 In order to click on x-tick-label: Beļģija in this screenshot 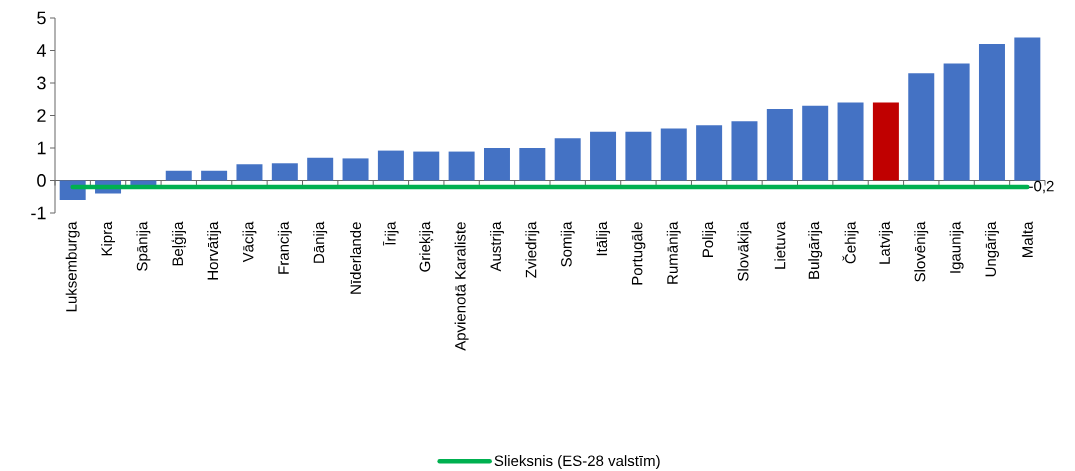, I will do `click(179, 243)`.